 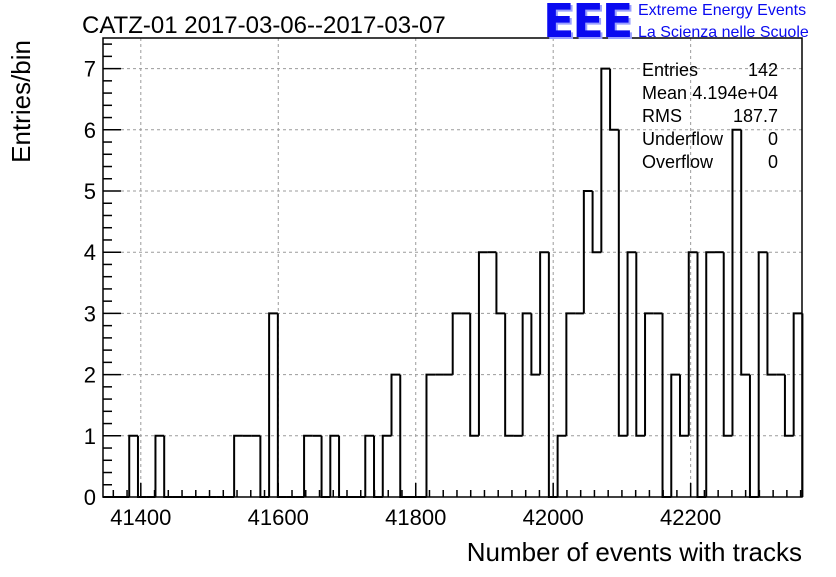 I want to click on stats-label: Mean, so click(x=664, y=93).